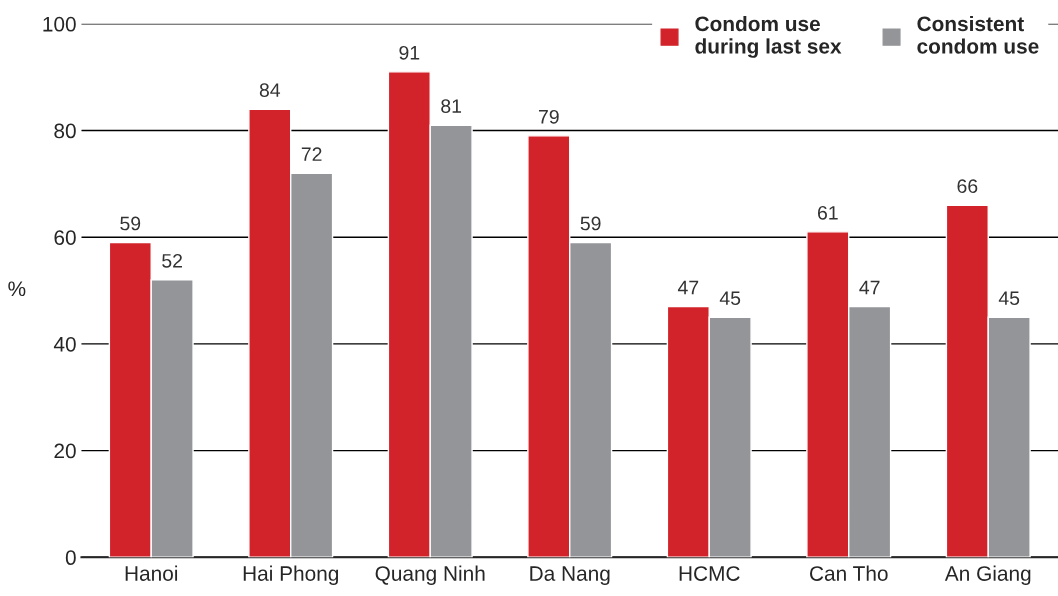 The height and width of the screenshot is (596, 1058). I want to click on data-label: 52, so click(172, 260).